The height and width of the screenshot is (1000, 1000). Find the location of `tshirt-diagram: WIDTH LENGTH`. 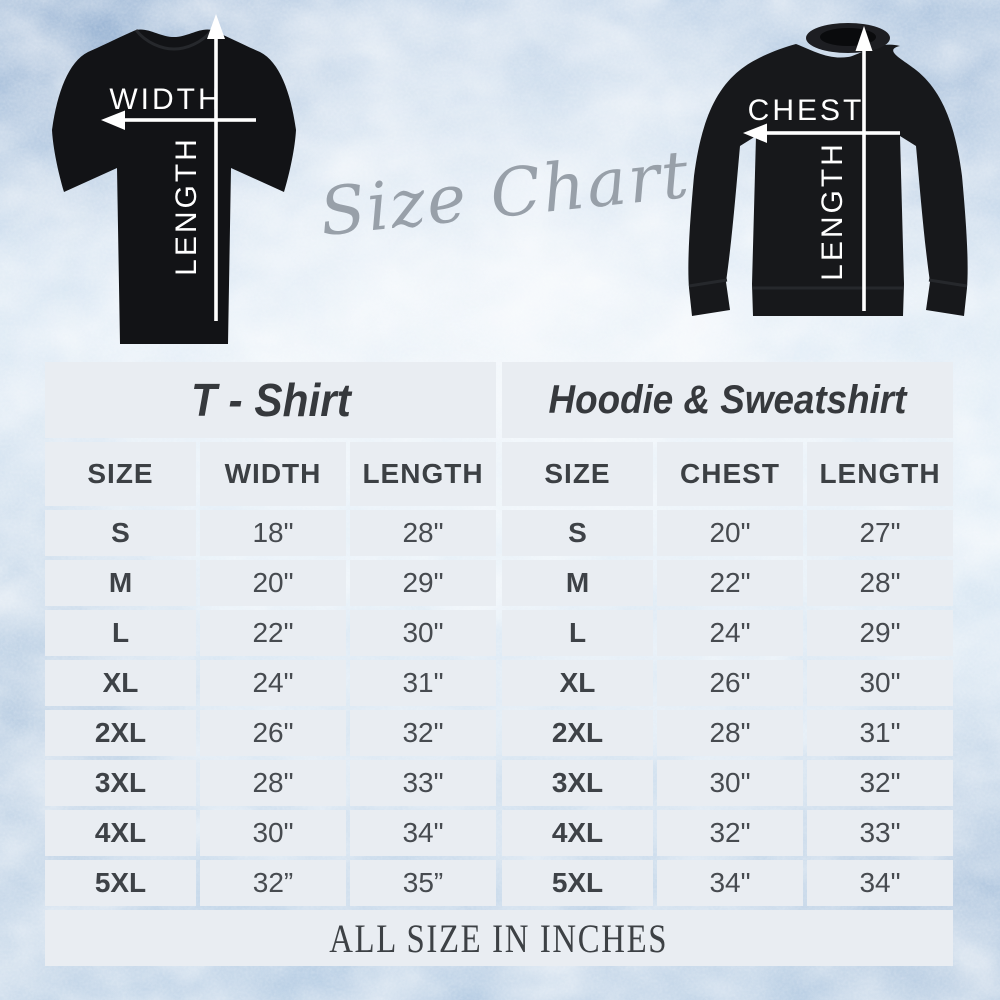

tshirt-diagram: WIDTH LENGTH is located at coordinates (174, 179).